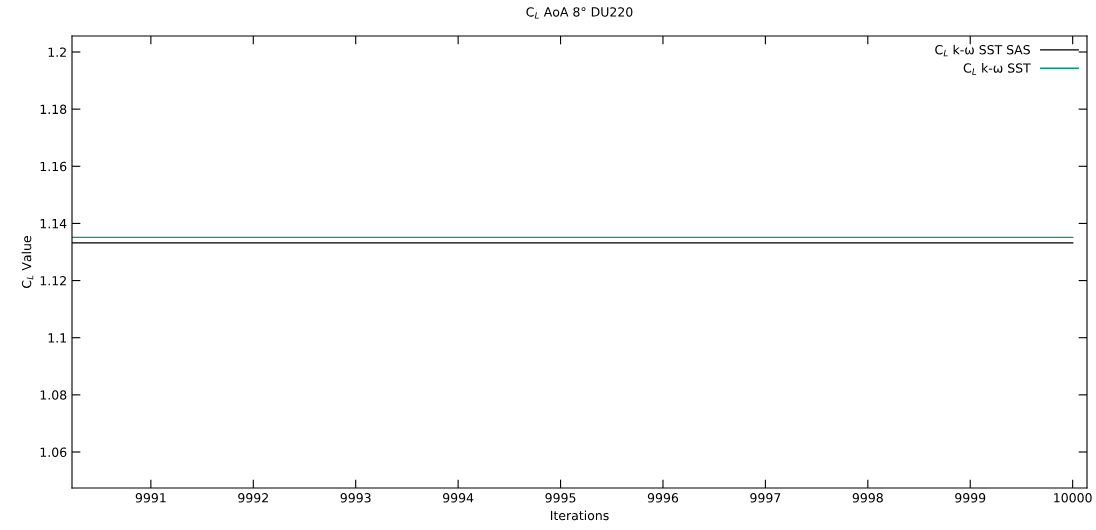  I want to click on y-tick-label: 1.16, so click(53, 166).